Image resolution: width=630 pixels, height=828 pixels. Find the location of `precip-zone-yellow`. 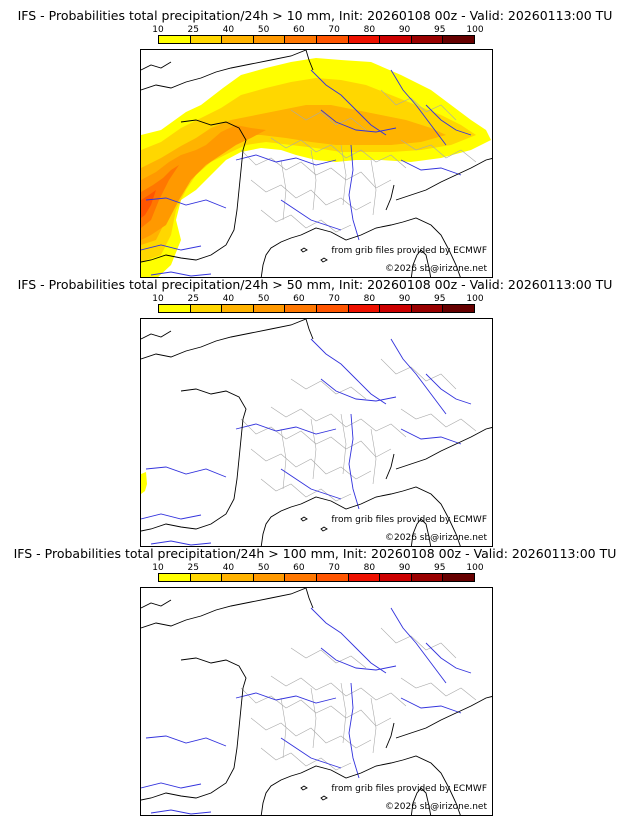

precip-zone-yellow is located at coordinates (144, 483).